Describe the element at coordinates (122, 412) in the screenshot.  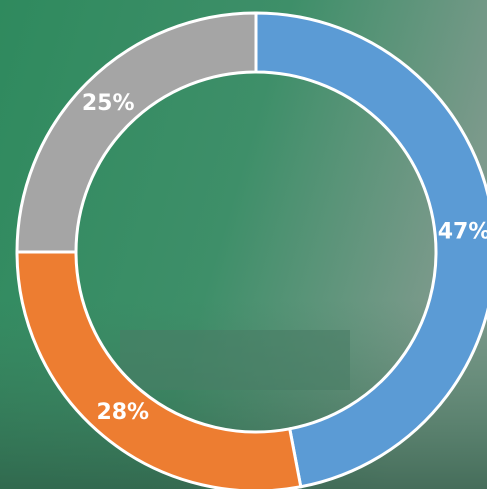
I see `data-label: 28%` at that location.